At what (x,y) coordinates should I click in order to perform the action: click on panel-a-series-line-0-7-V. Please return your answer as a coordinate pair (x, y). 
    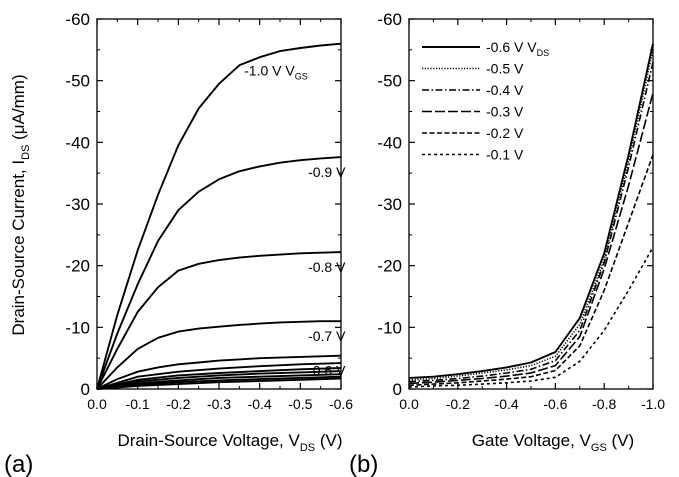
    Looking at the image, I should click on (218, 355).